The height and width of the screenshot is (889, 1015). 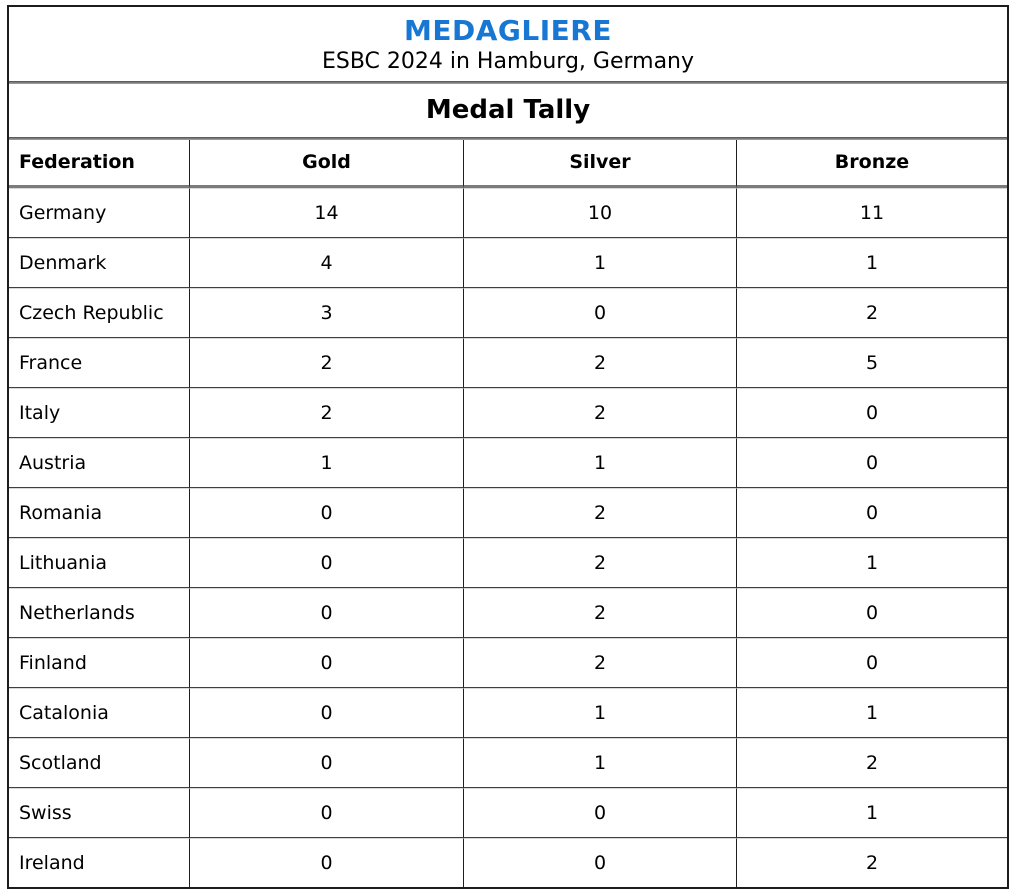 I want to click on table-row: Romania 0 2 0, so click(x=508, y=512).